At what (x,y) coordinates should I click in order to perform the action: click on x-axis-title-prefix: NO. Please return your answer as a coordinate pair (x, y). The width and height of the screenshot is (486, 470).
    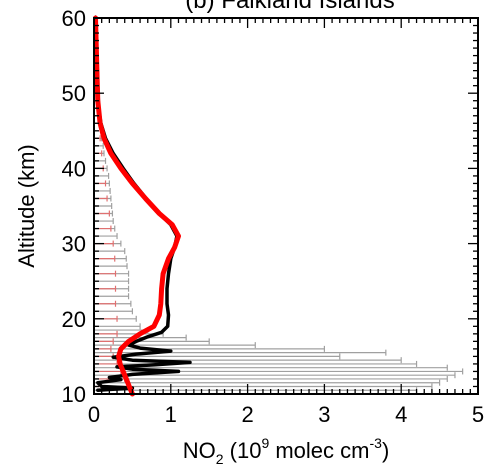
    Looking at the image, I should click on (199, 450).